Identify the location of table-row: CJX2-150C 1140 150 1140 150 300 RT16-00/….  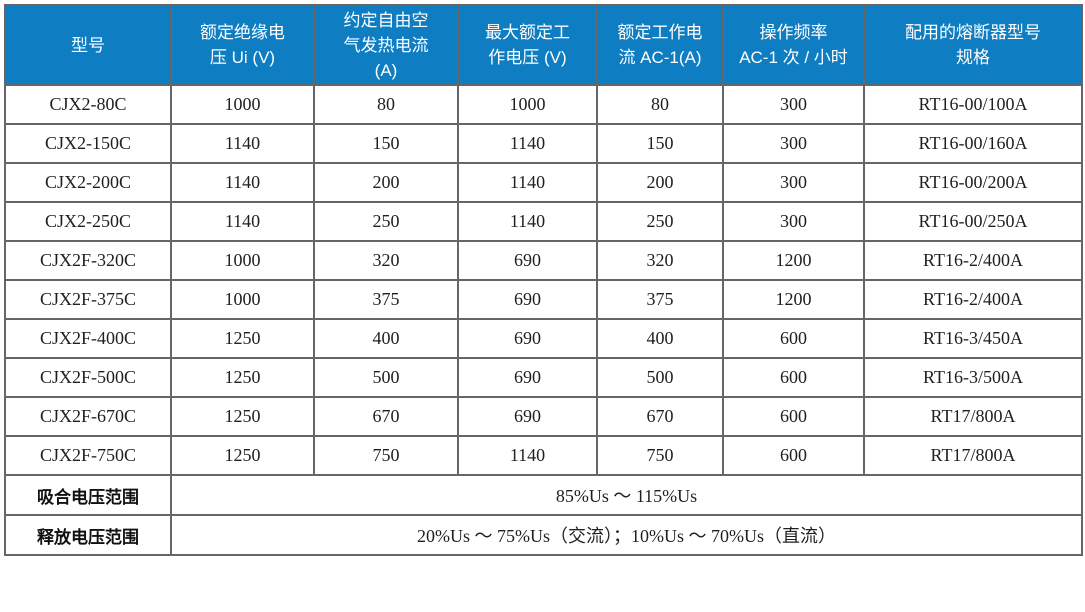
(543, 143).